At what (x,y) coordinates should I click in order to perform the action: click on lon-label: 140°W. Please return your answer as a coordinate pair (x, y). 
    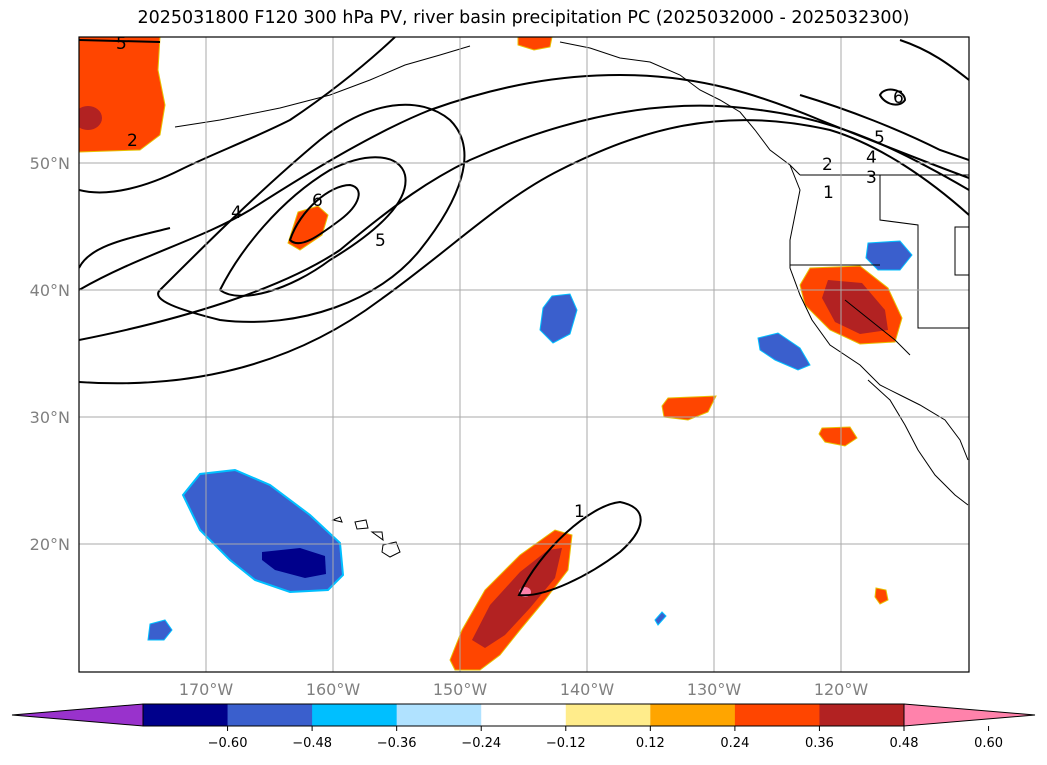
    Looking at the image, I should click on (587, 689).